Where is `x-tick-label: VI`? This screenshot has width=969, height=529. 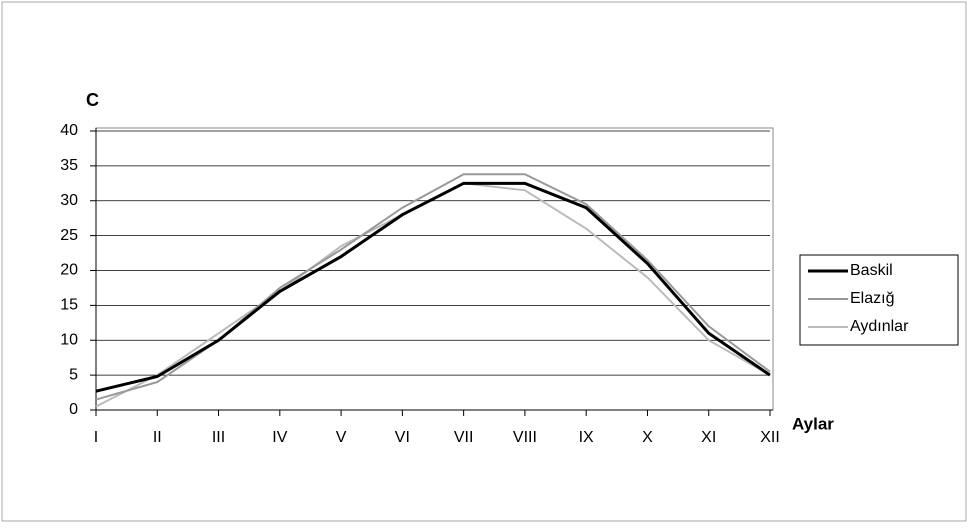 x-tick-label: VI is located at coordinates (402, 437).